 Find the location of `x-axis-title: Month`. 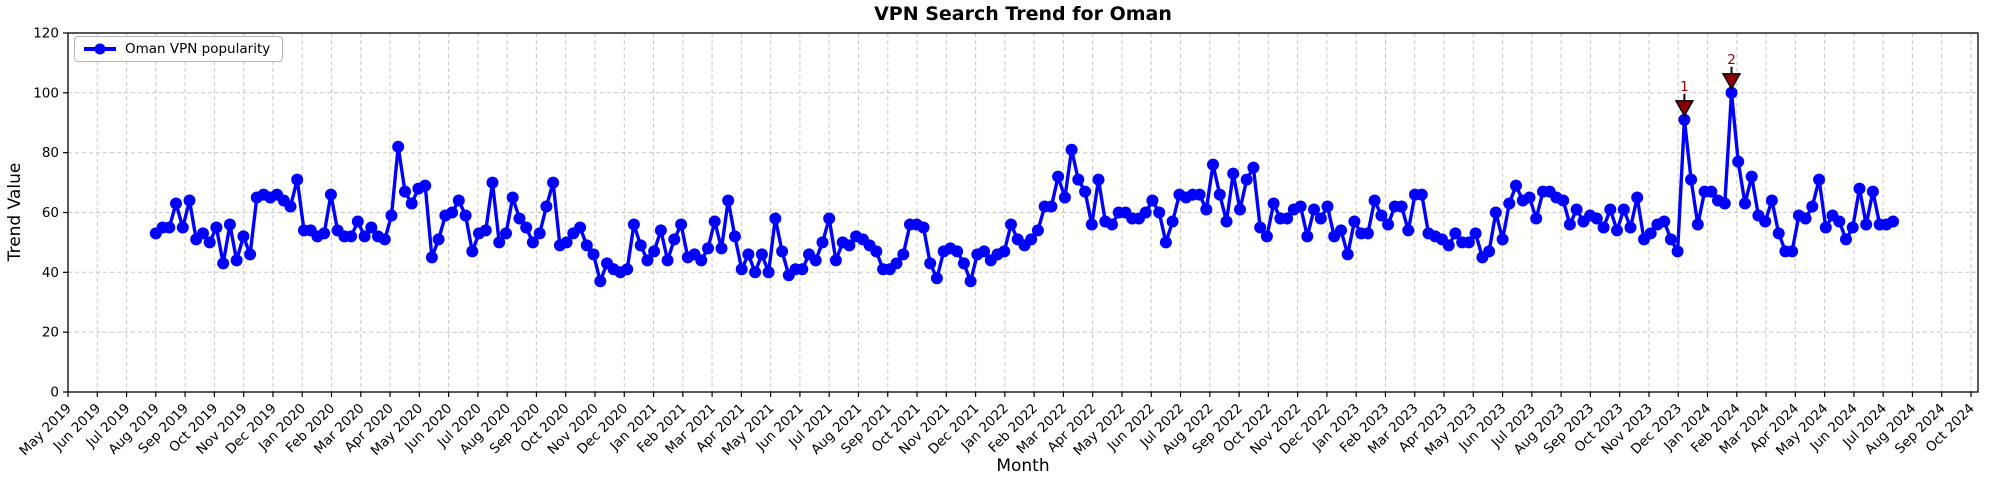

x-axis-title: Month is located at coordinates (1023, 466).